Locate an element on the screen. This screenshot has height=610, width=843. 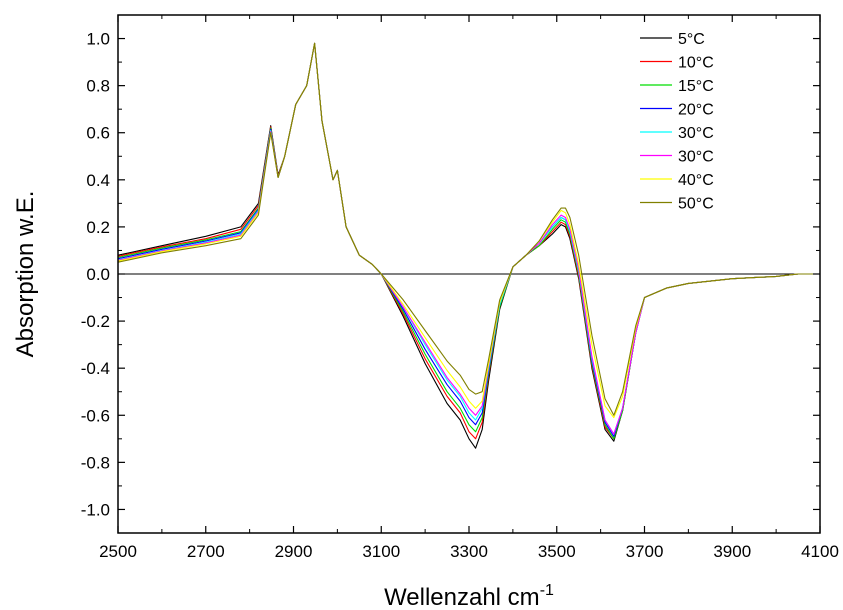
x-axis-title: Wellenzahl cm-1 is located at coordinates (469, 596).